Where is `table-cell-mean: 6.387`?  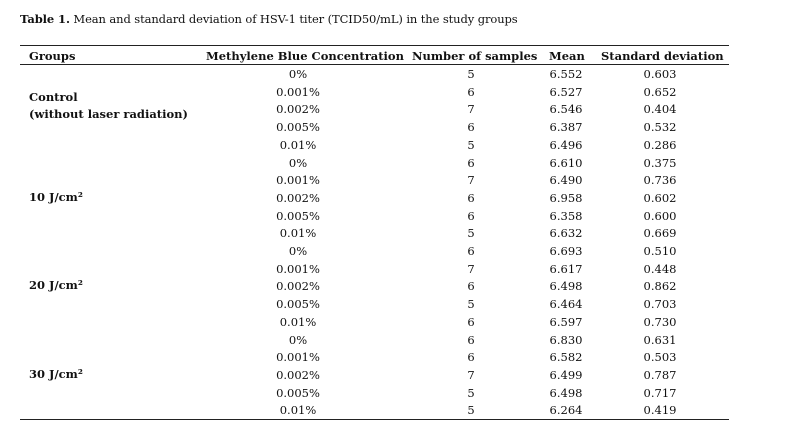 table-cell-mean: 6.387 is located at coordinates (566, 127).